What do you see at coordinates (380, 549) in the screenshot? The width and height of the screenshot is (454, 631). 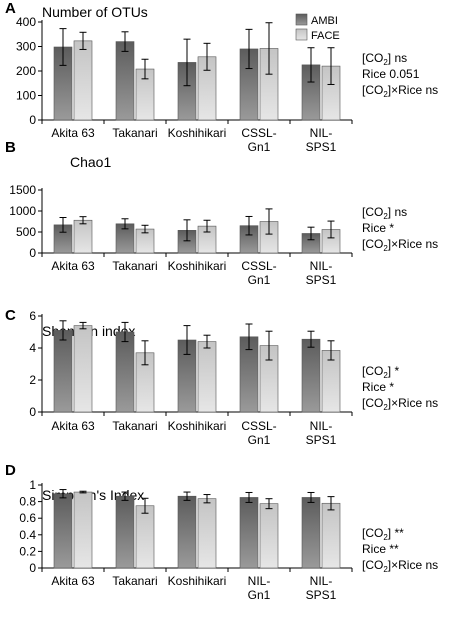 I see `stat-line: Rice **` at bounding box center [380, 549].